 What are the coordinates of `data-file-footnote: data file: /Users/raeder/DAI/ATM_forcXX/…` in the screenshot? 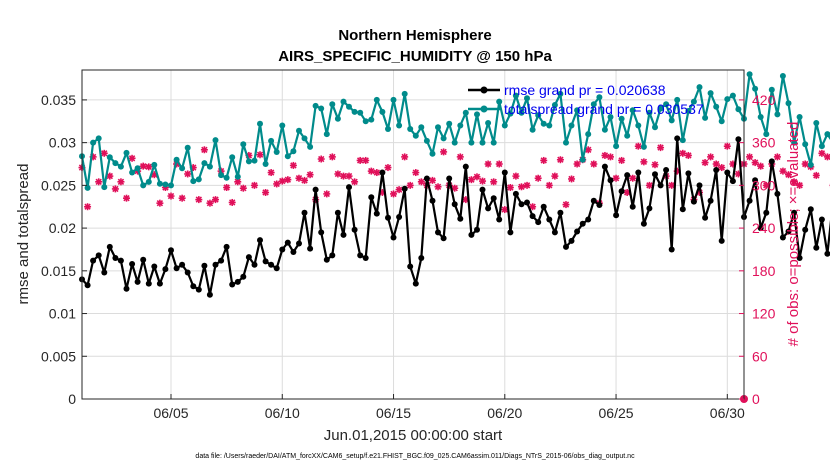 It's located at (415, 456).